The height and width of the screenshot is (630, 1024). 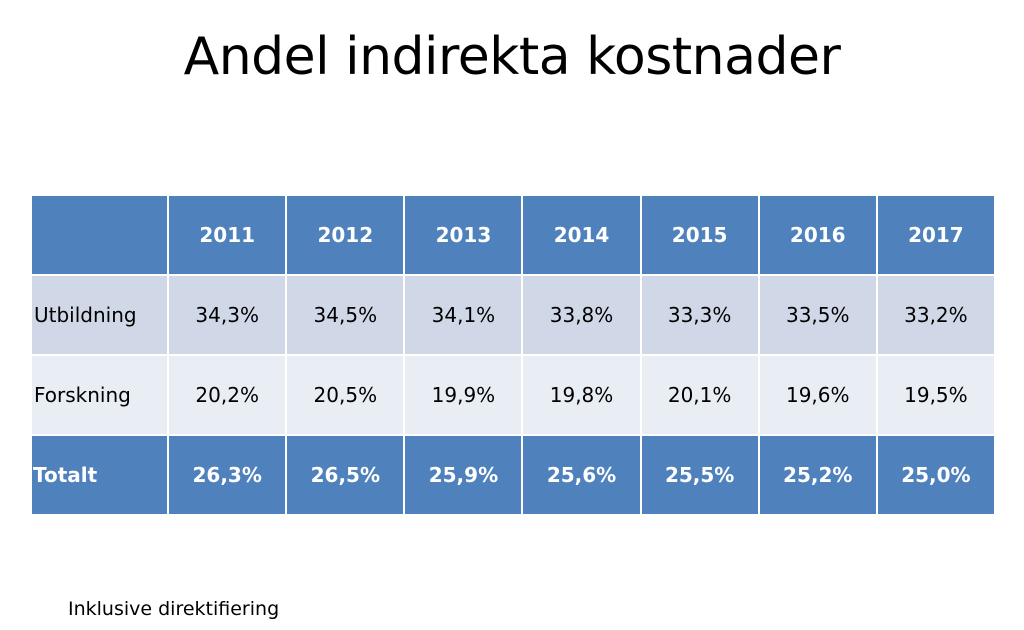 I want to click on table-cell: 19,8%, so click(x=581, y=395).